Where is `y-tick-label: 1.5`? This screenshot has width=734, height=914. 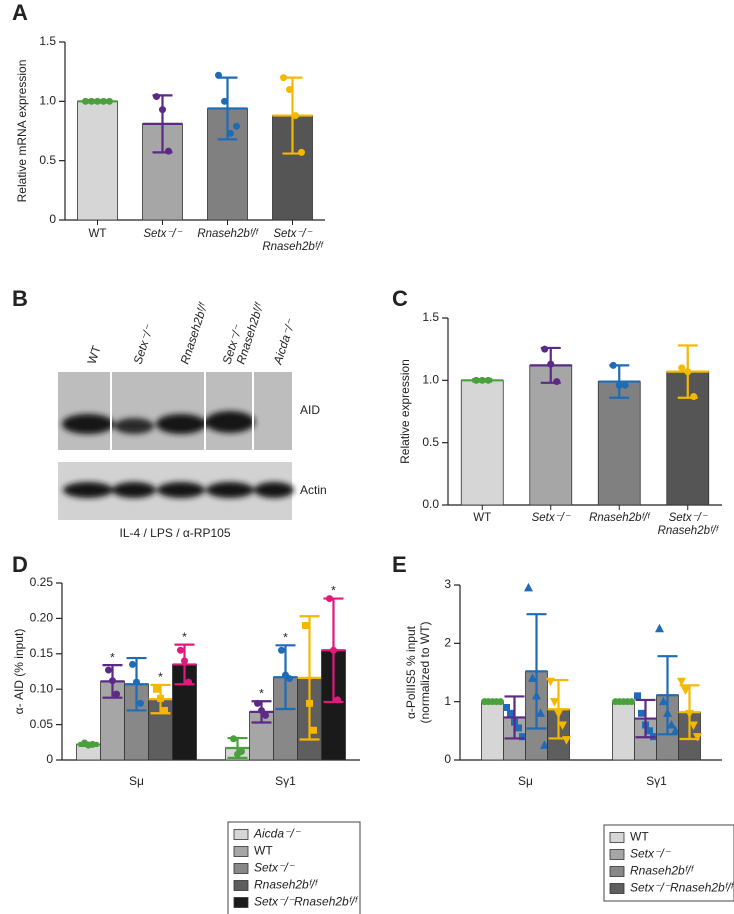
y-tick-label: 1.5 is located at coordinates (430, 317).